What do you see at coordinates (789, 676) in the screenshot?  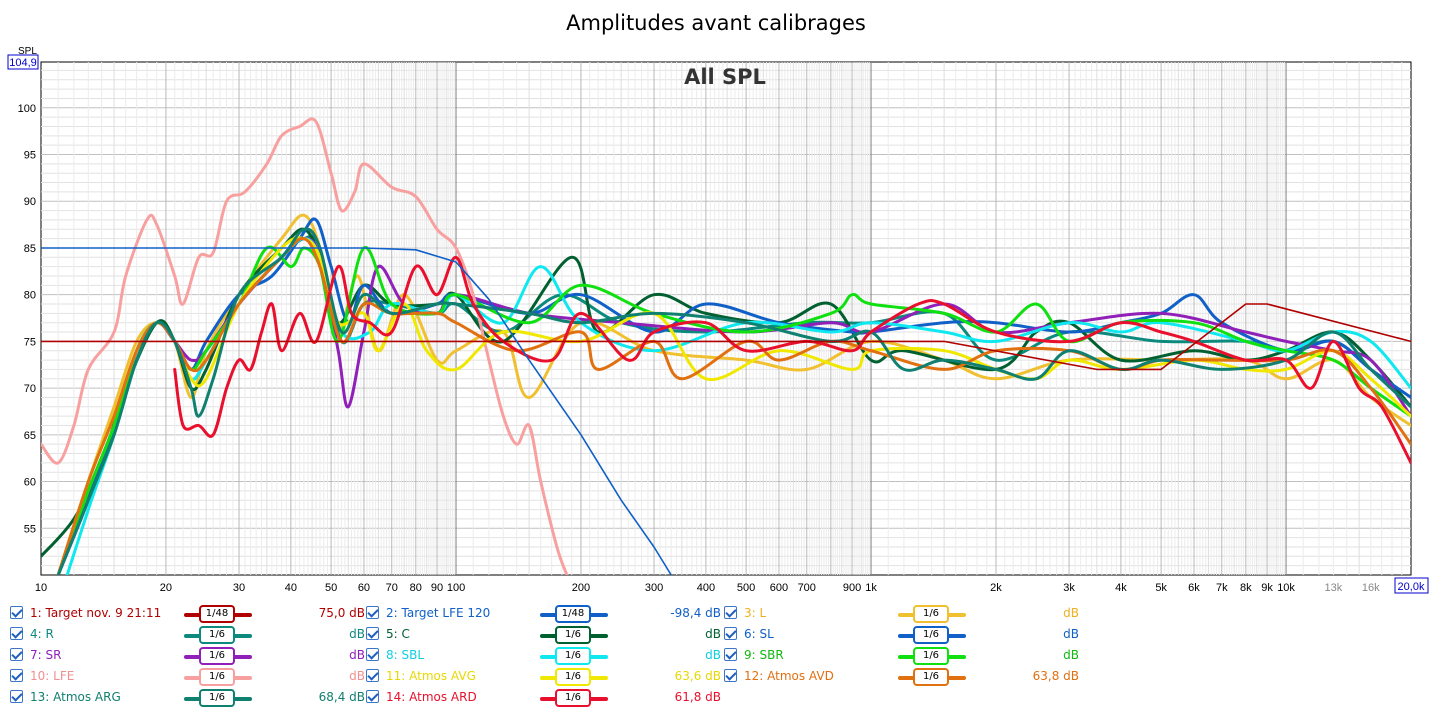 I see `legend-label: 12: Atmos AVD` at bounding box center [789, 676].